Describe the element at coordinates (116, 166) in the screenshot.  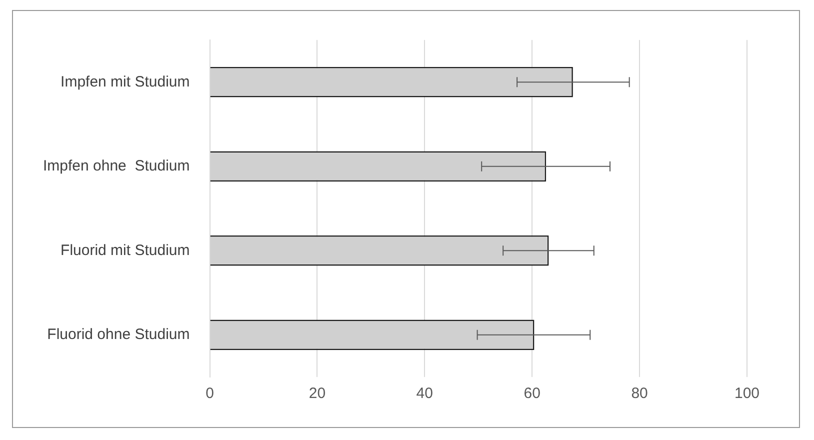
I see `y-tick-label: Impfen ohne Studium` at that location.